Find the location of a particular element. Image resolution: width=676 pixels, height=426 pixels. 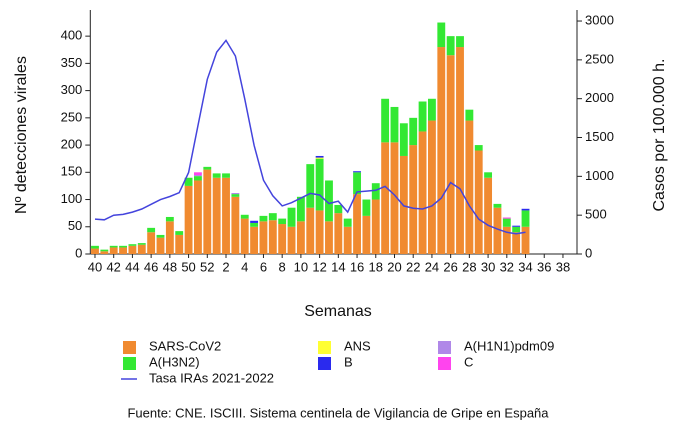

y-tick-label: 150 is located at coordinates (72, 171).